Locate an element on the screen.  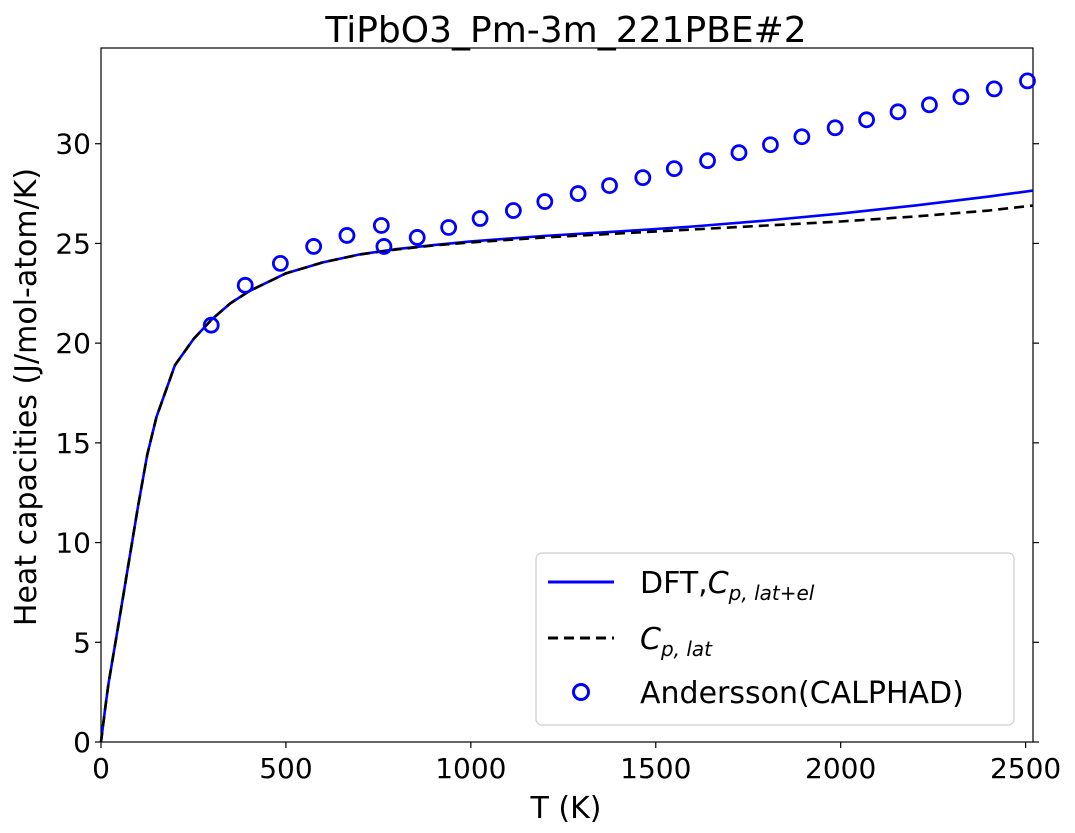
y-tick-label-15: 15 is located at coordinates (73, 443).